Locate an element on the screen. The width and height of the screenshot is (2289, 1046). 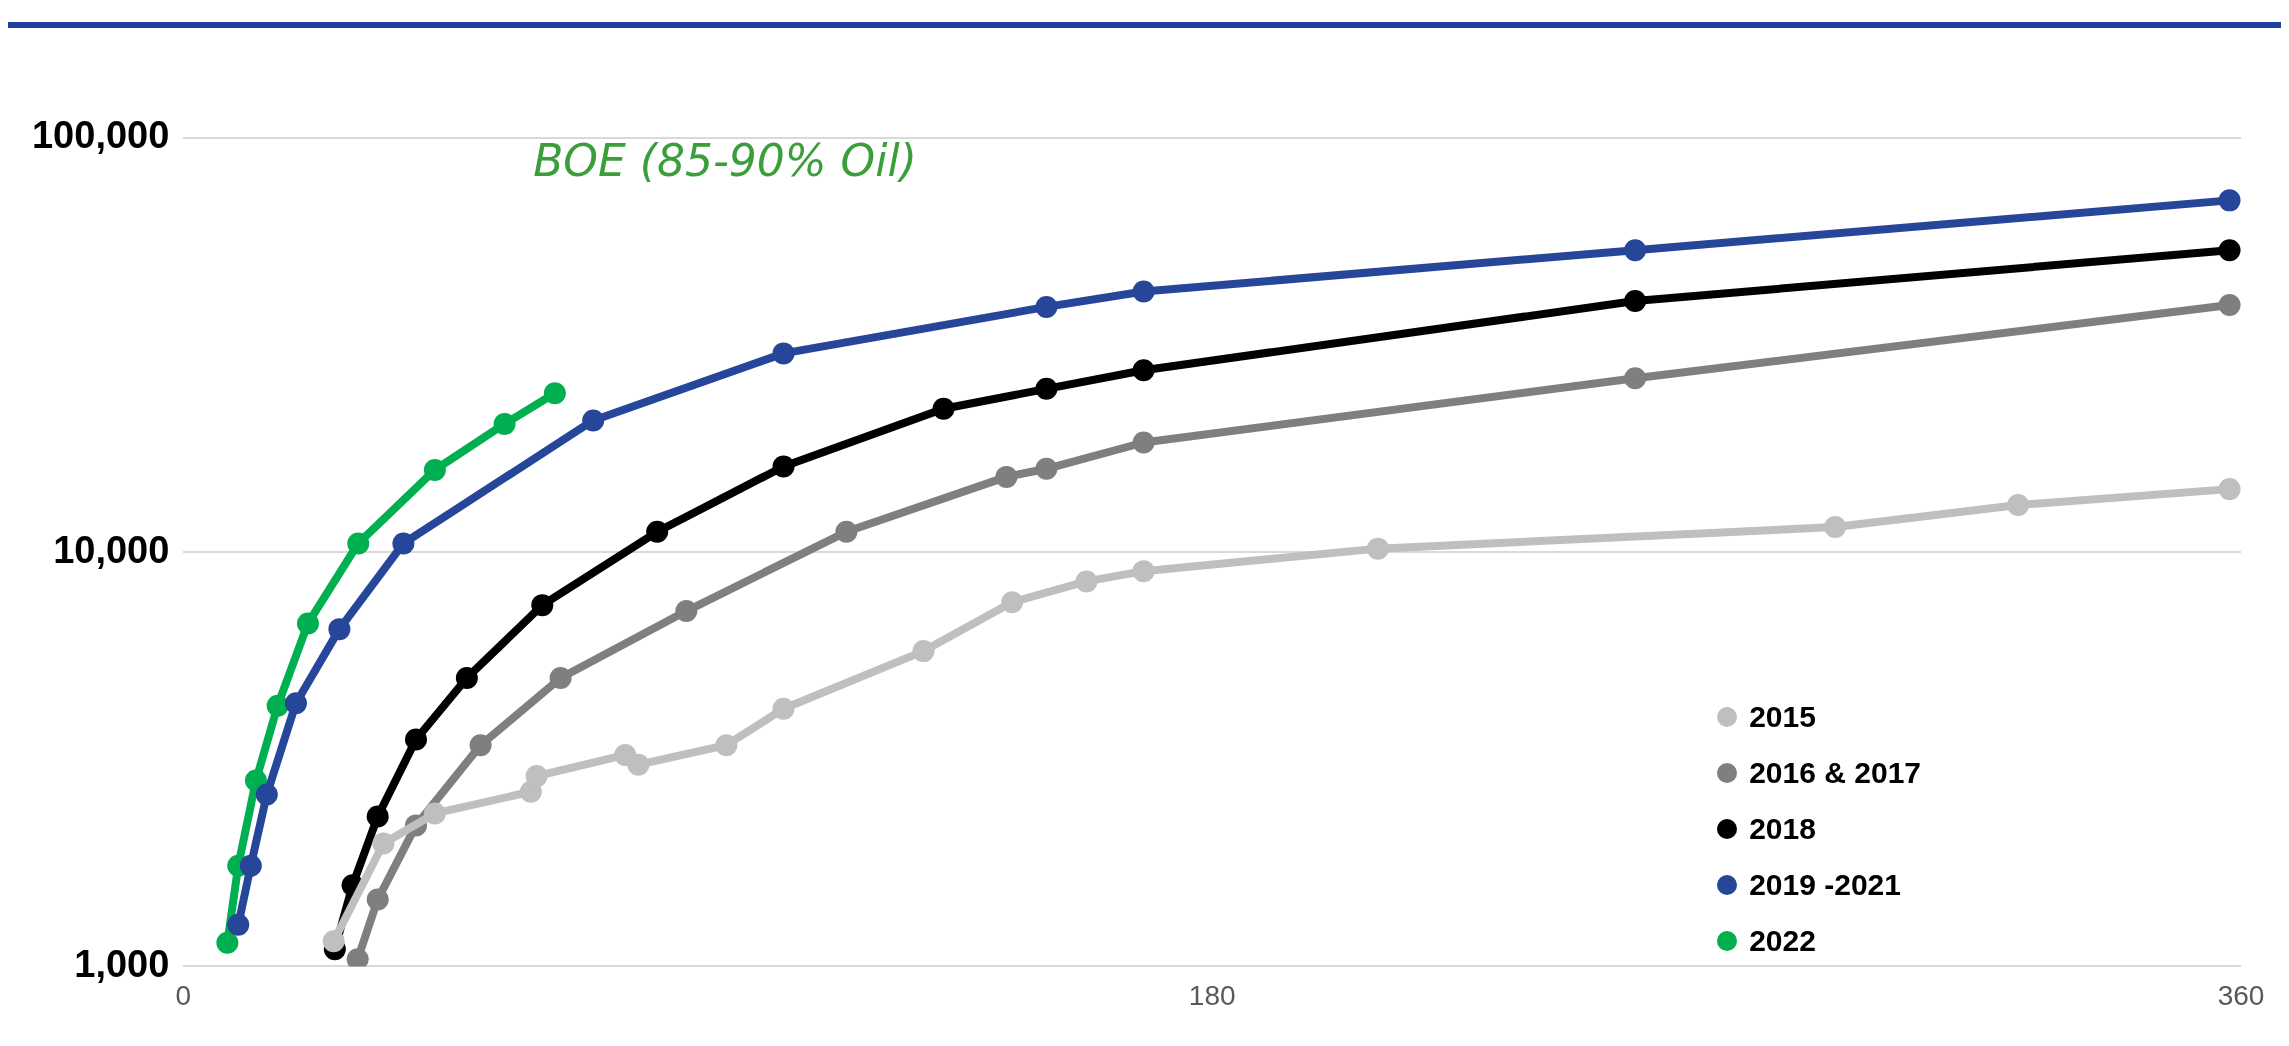
y-tick-label: 10,000 is located at coordinates (111, 549).